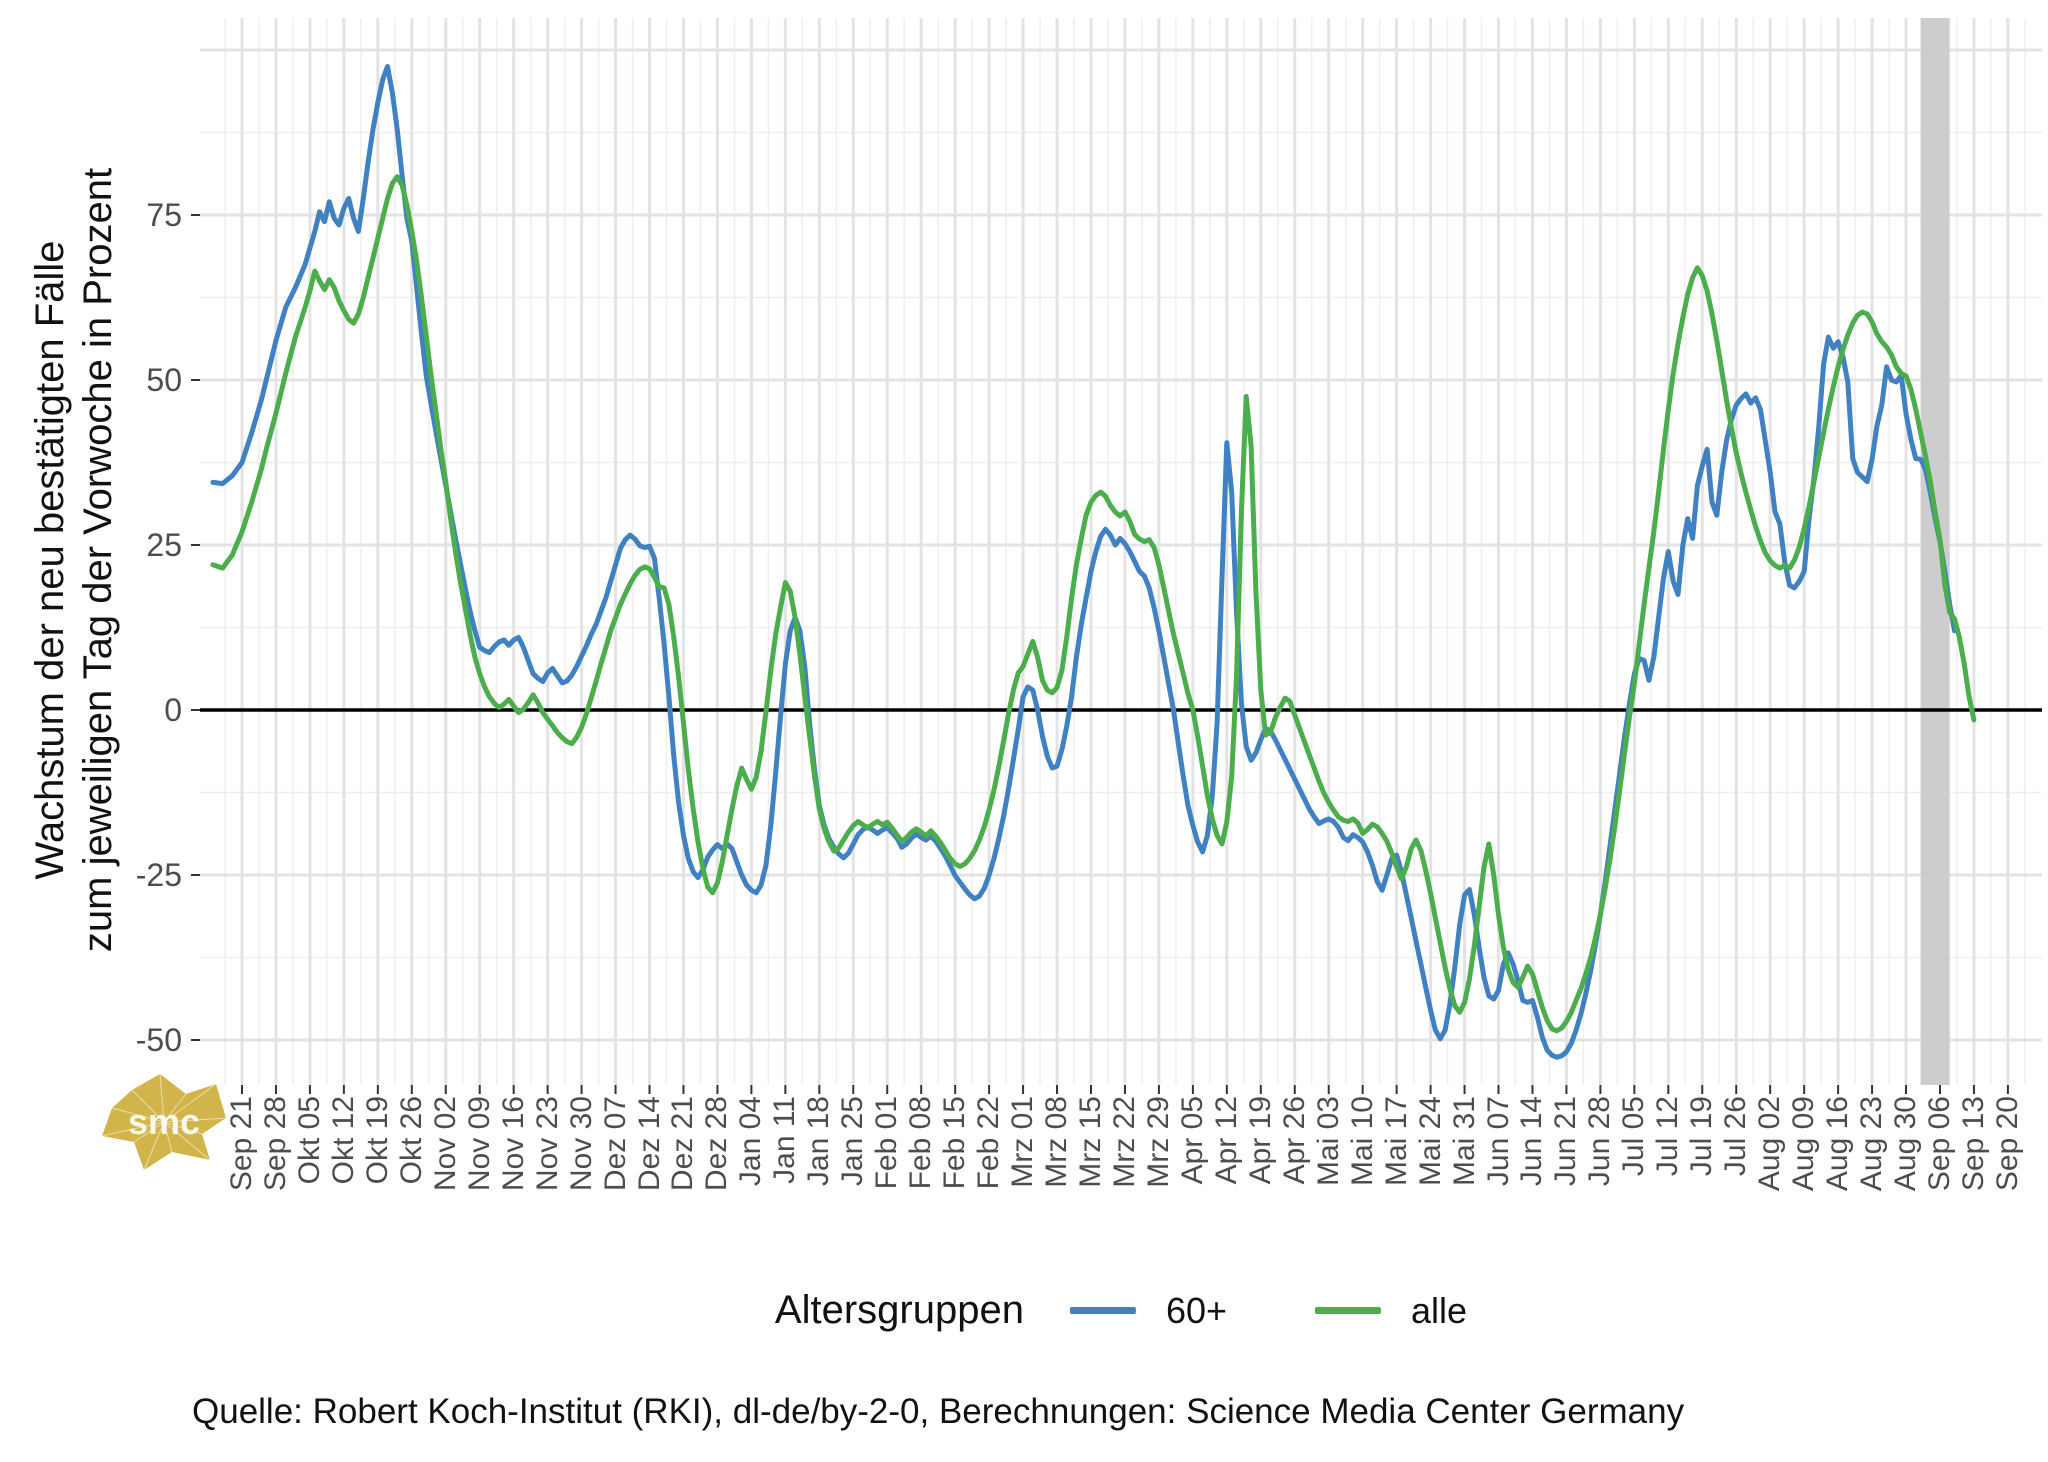  I want to click on x-tick-label: Mai 24, so click(1430, 1141).